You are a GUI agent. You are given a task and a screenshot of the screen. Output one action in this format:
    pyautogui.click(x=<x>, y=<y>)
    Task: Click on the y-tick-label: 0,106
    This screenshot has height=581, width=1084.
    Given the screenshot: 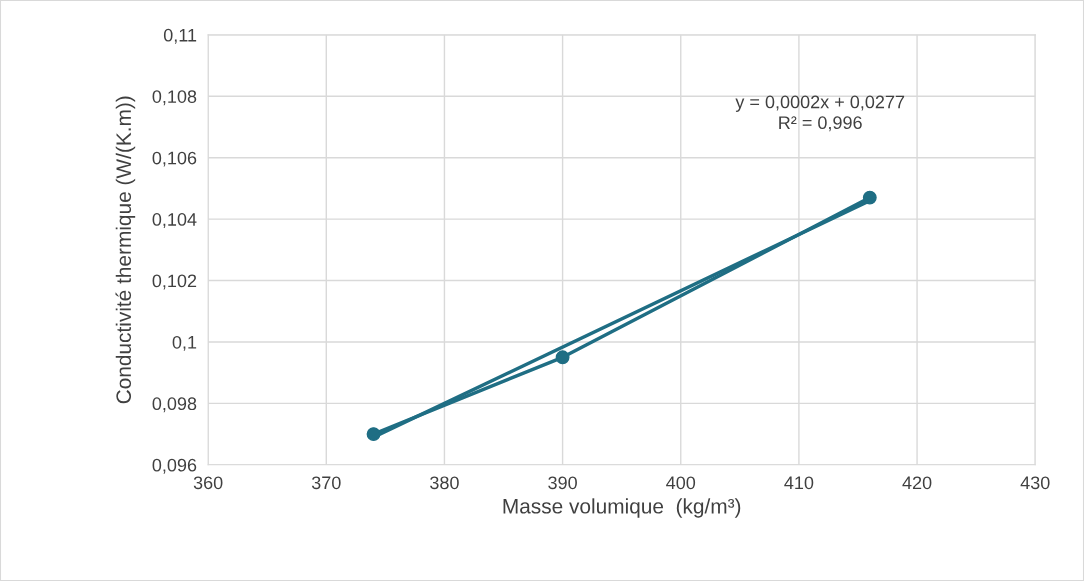 What is the action you would take?
    pyautogui.click(x=174, y=159)
    